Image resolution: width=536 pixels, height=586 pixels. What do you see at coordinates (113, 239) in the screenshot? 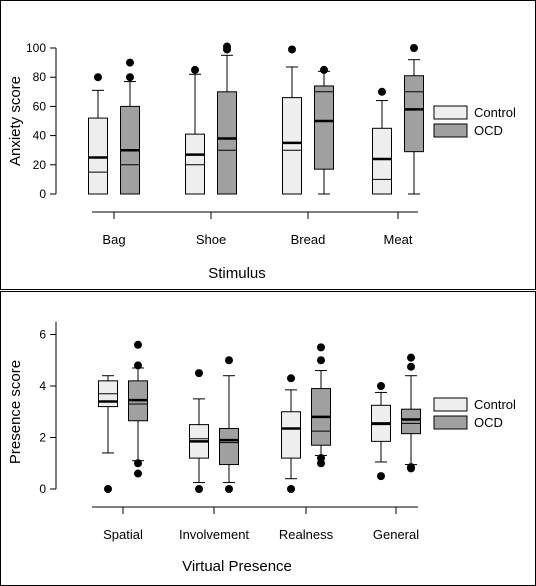
I see `x-tick-label: Bag` at bounding box center [113, 239].